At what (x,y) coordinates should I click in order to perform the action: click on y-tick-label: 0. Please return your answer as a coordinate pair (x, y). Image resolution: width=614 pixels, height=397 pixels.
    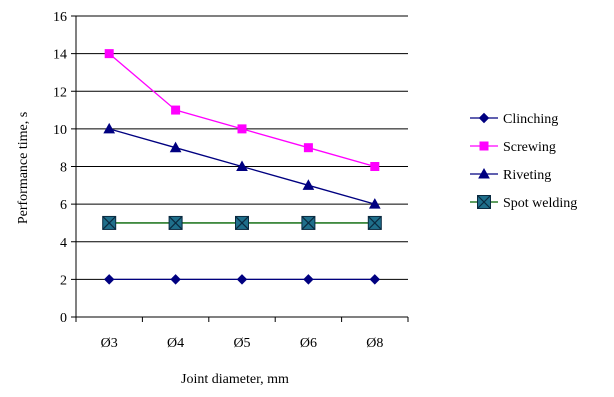
    Looking at the image, I should click on (63, 318).